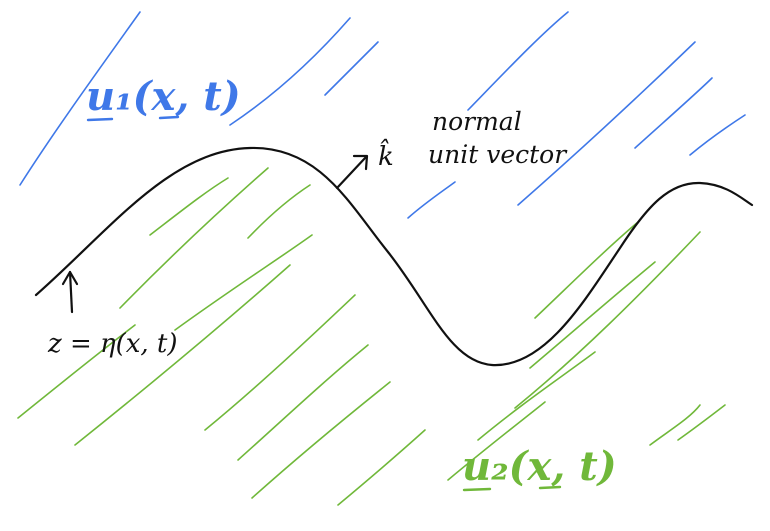 The height and width of the screenshot is (531, 770). I want to click on normal-vector-head, so click(360, 162).